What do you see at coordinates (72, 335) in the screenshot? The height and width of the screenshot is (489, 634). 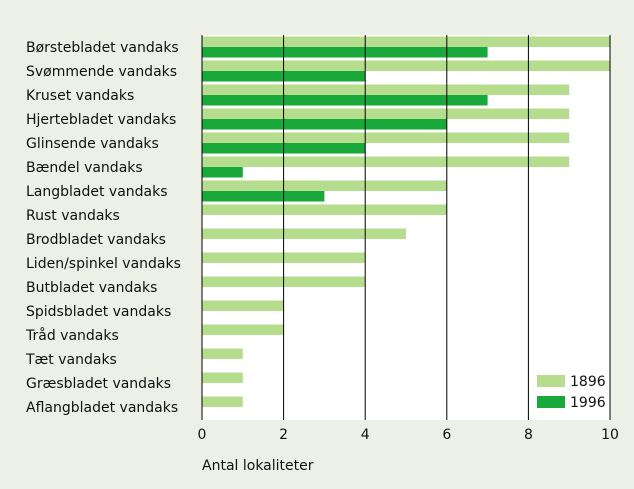 I see `y-tick-label: Tråd vandaks` at bounding box center [72, 335].